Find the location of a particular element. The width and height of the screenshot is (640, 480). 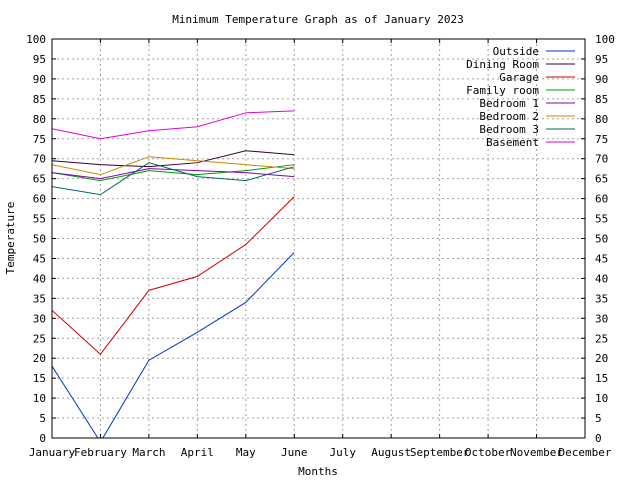

y-tick-label-right: 75 is located at coordinates (601, 139).